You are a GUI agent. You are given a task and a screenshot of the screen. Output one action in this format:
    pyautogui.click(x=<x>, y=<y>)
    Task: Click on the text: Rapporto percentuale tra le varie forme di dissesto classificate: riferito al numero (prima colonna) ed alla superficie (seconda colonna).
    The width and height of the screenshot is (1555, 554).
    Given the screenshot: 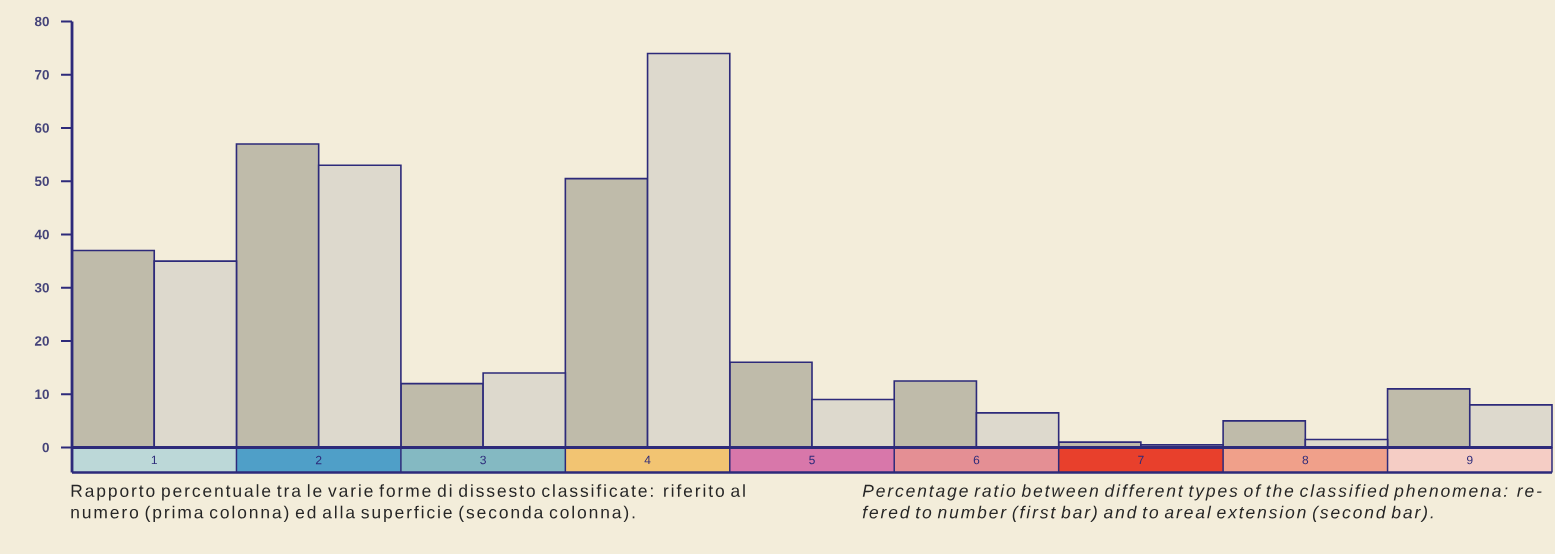 What is the action you would take?
    pyautogui.click(x=408, y=503)
    